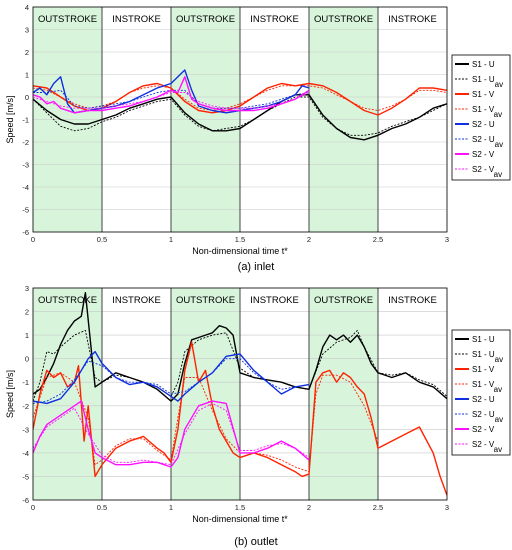 This screenshot has width=512, height=550. I want to click on figure-caption: (b) outlet, so click(255, 542).